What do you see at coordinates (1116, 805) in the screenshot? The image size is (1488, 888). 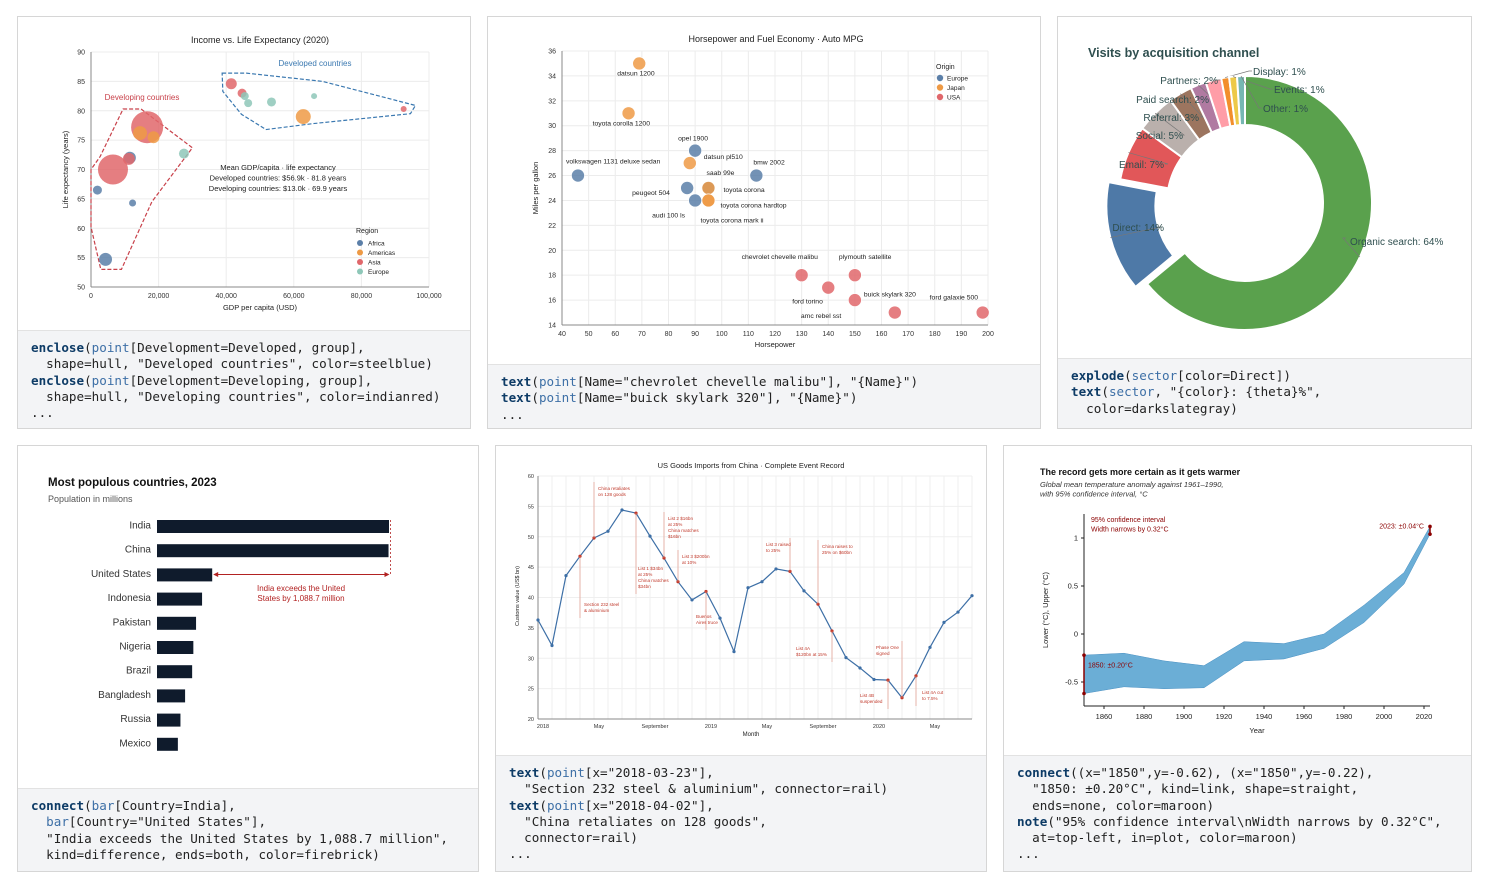 I see `code-text: ends=none, color=maroon)` at bounding box center [1116, 805].